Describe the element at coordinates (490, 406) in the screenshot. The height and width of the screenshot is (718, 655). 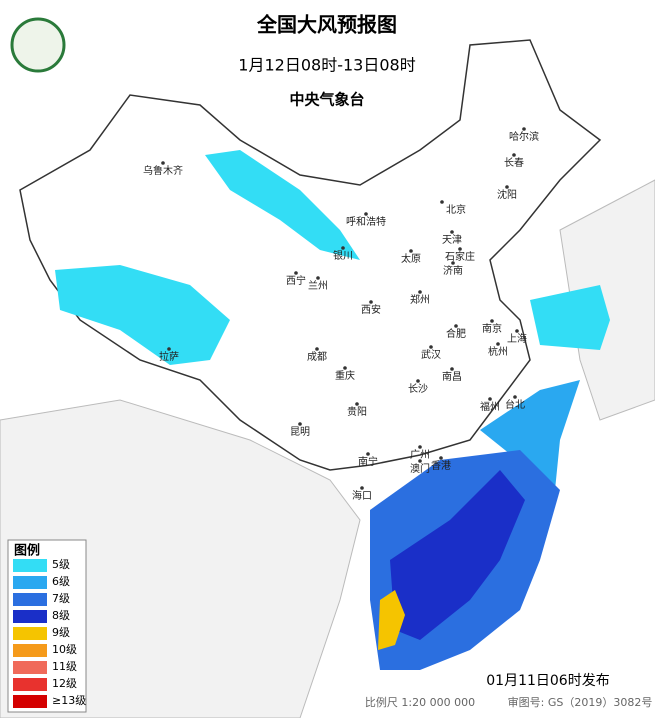
I see `city-label: 福州` at that location.